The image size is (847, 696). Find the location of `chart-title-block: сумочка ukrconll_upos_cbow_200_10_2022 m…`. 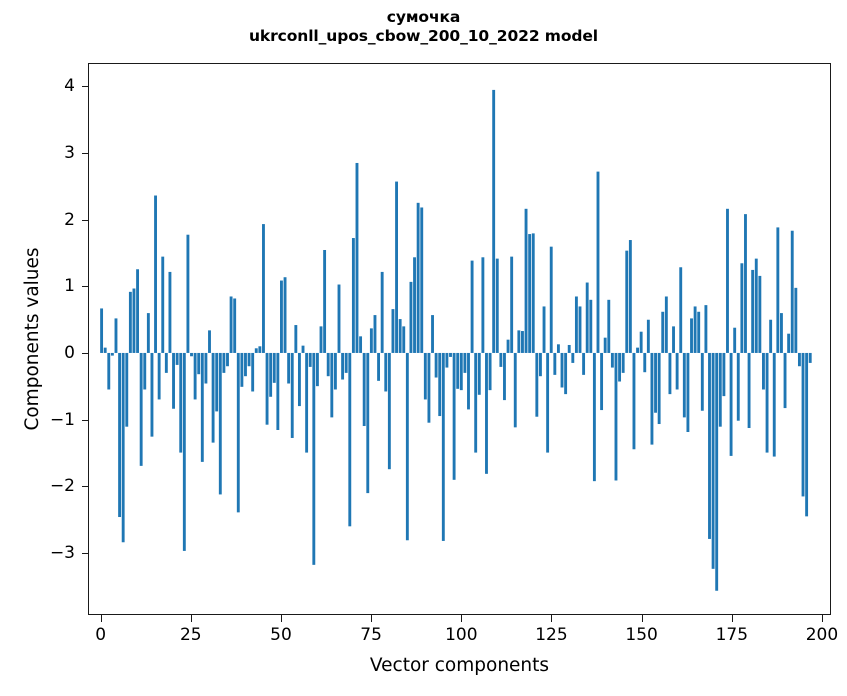

chart-title-block: сумочка ukrconll_upos_cbow_200_10_2022 m… is located at coordinates (423, 27).